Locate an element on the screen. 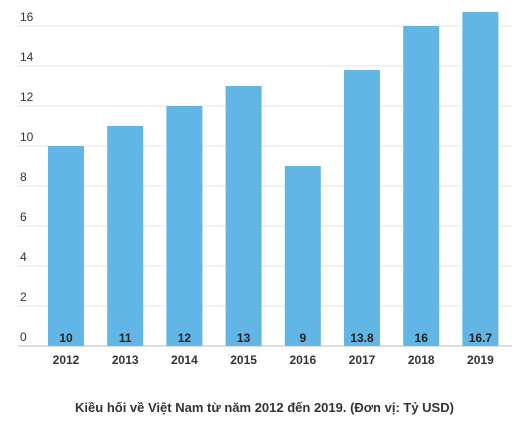 The width and height of the screenshot is (529, 426). data-label-2019: 16.7 is located at coordinates (481, 338).